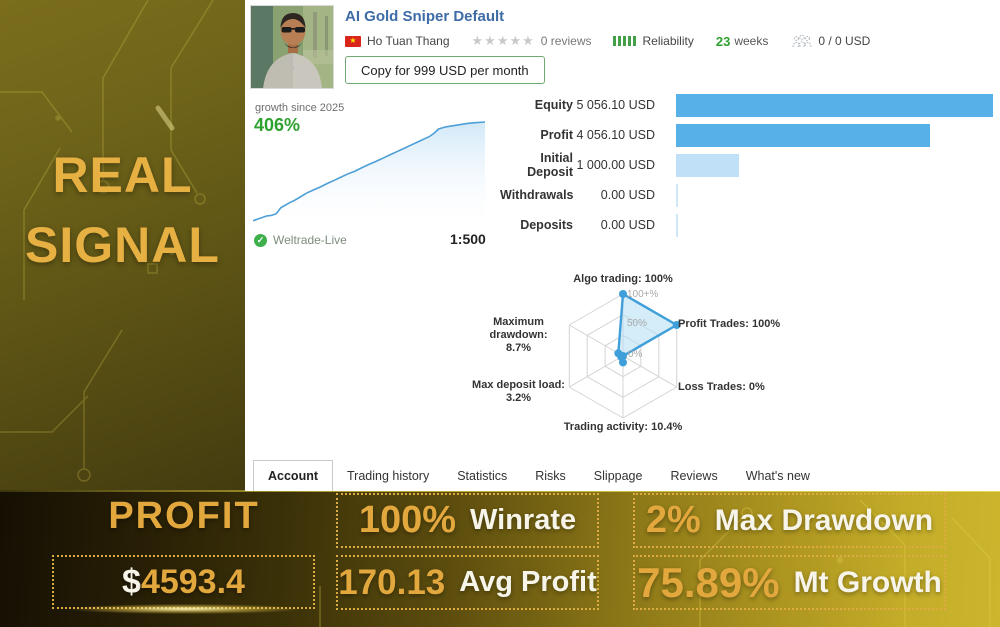 This screenshot has height=627, width=1000. Describe the element at coordinates (834, 105) in the screenshot. I see `equity-bar` at that location.